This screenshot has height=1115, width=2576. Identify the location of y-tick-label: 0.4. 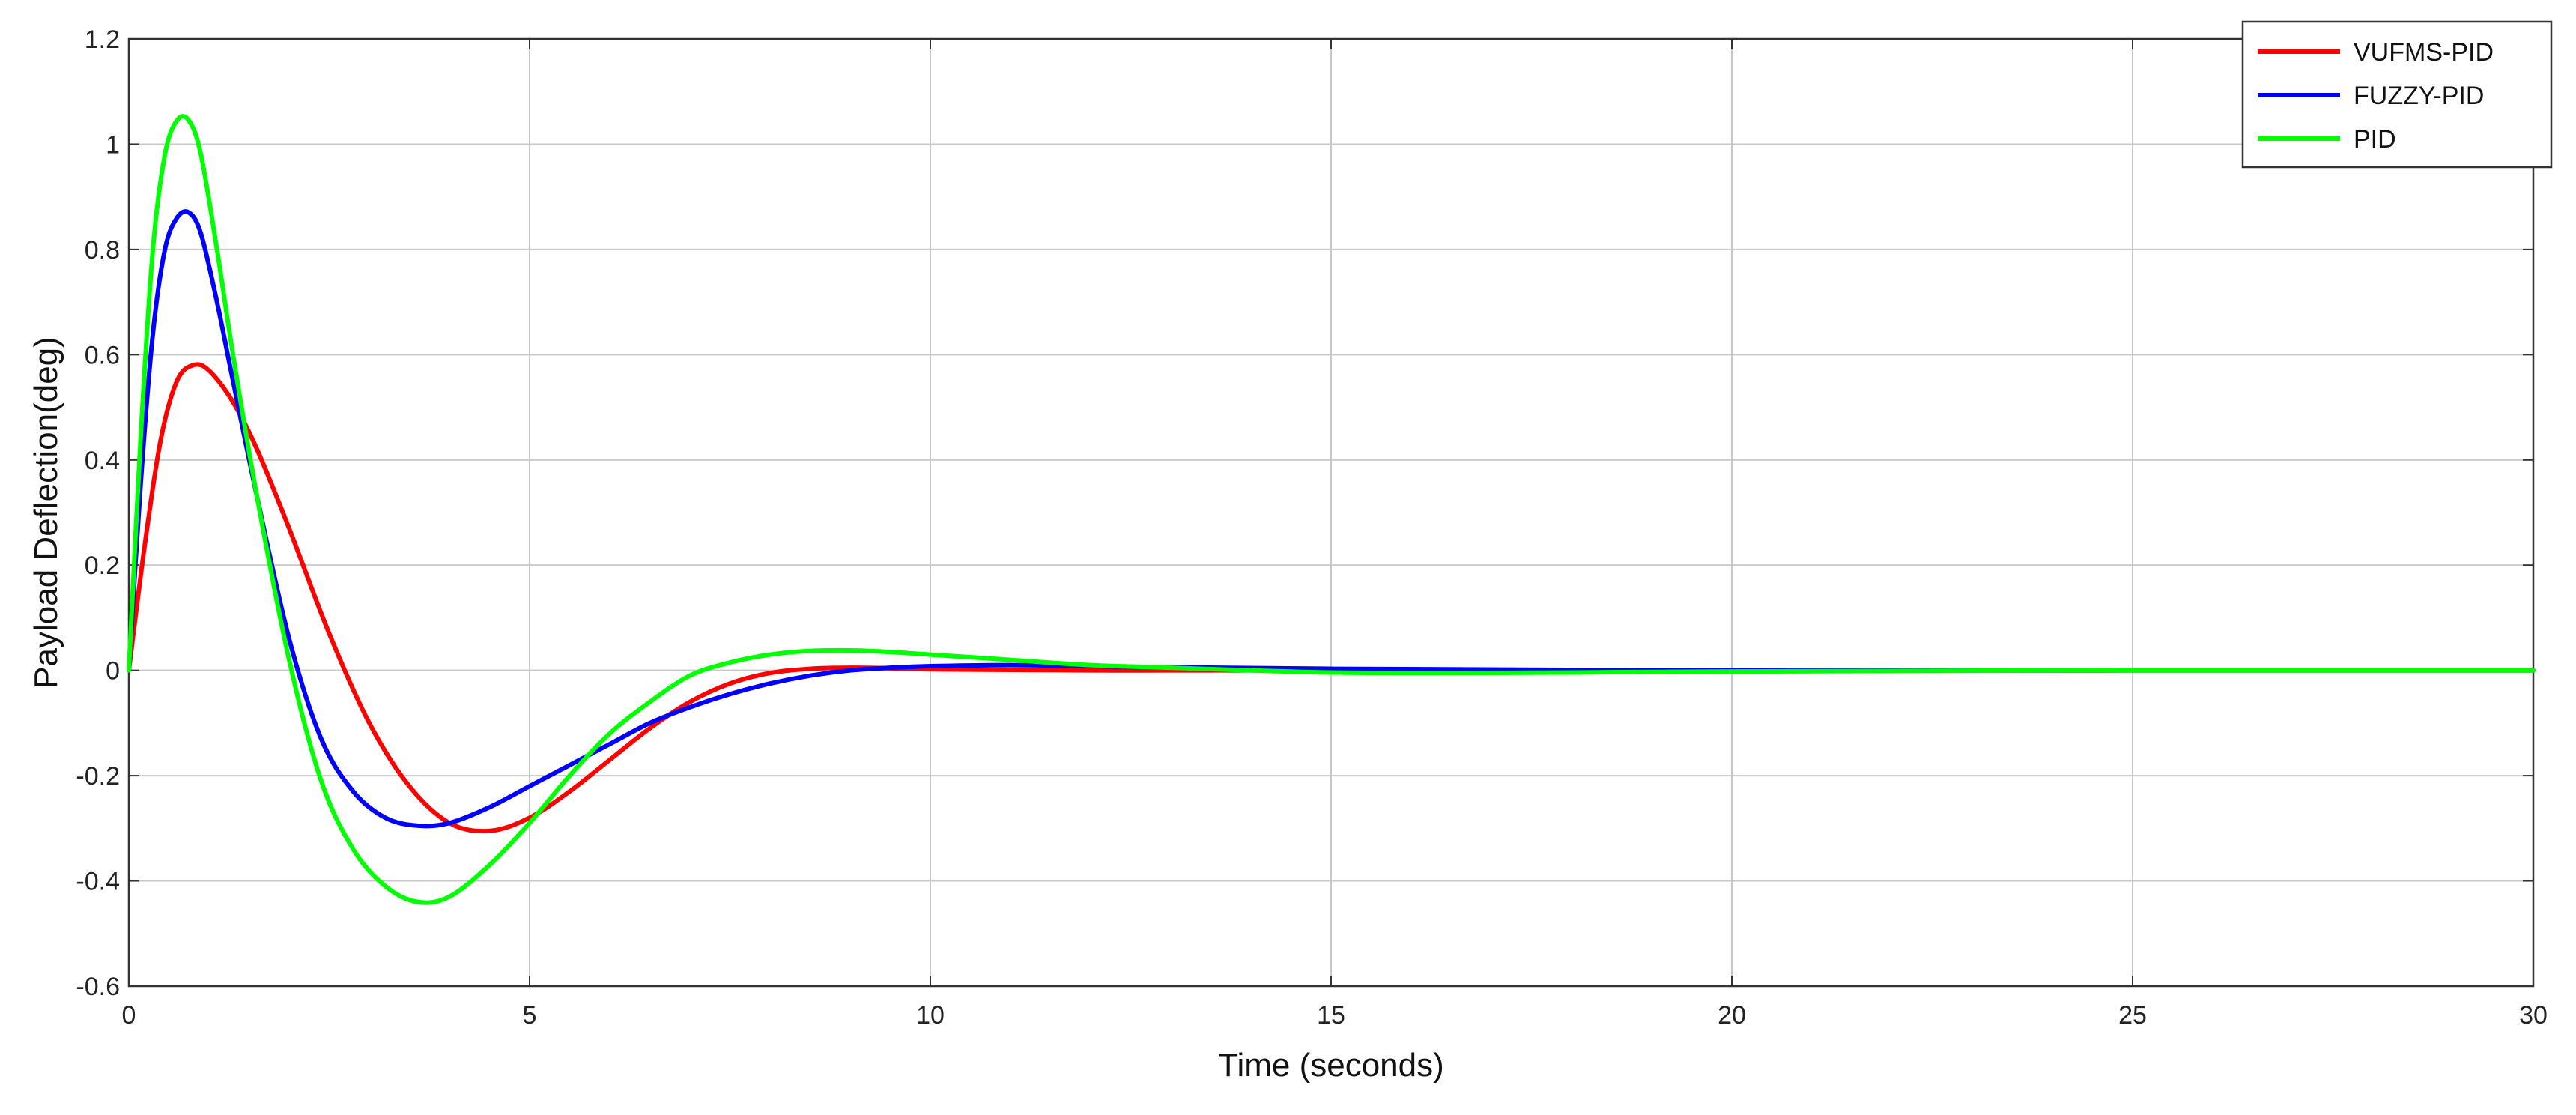
(102, 461).